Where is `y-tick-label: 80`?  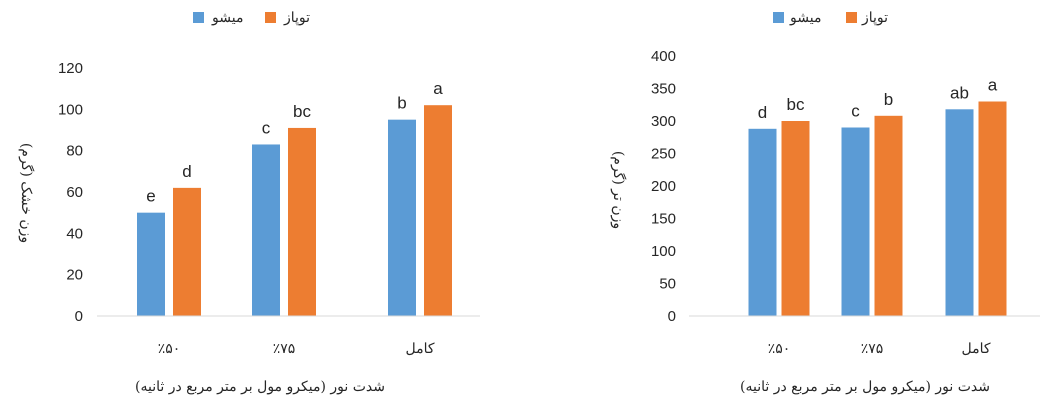
y-tick-label: 80 is located at coordinates (74, 151).